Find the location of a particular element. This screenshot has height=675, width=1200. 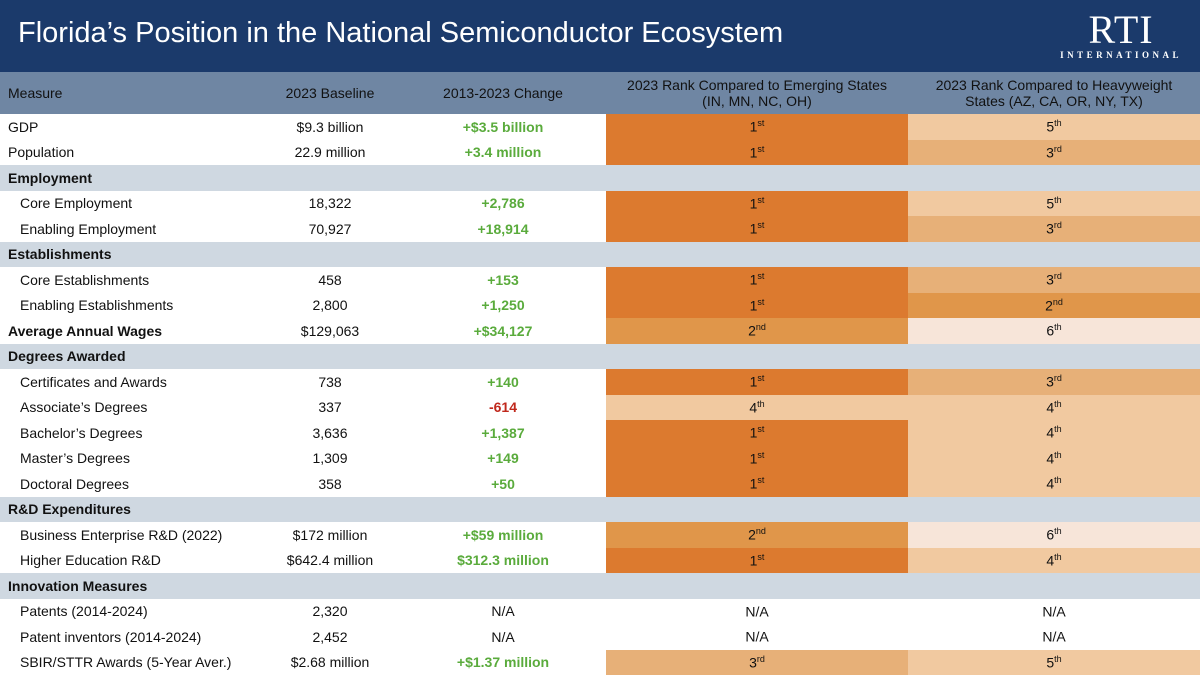

change-cell: N/A is located at coordinates (503, 611).